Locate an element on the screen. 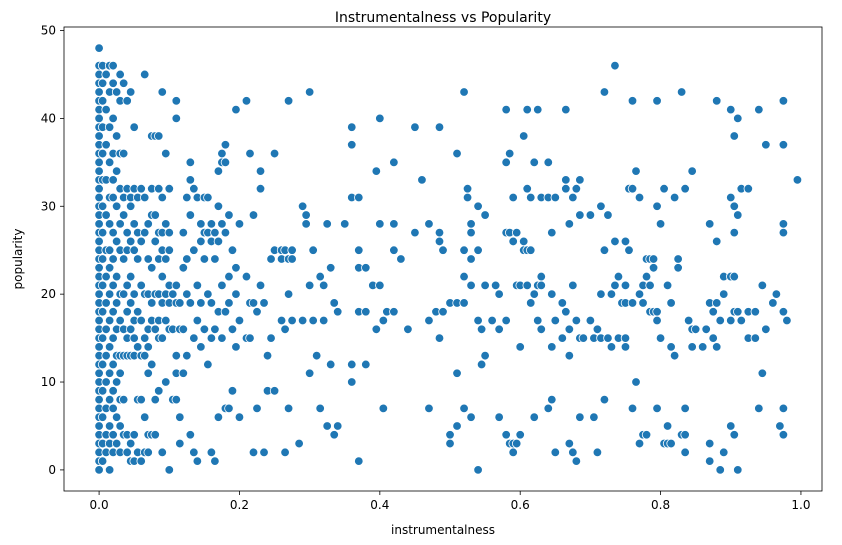 This screenshot has width=842, height=545. y-axis: 0 10 20 30 40 50 is located at coordinates (52, 250).